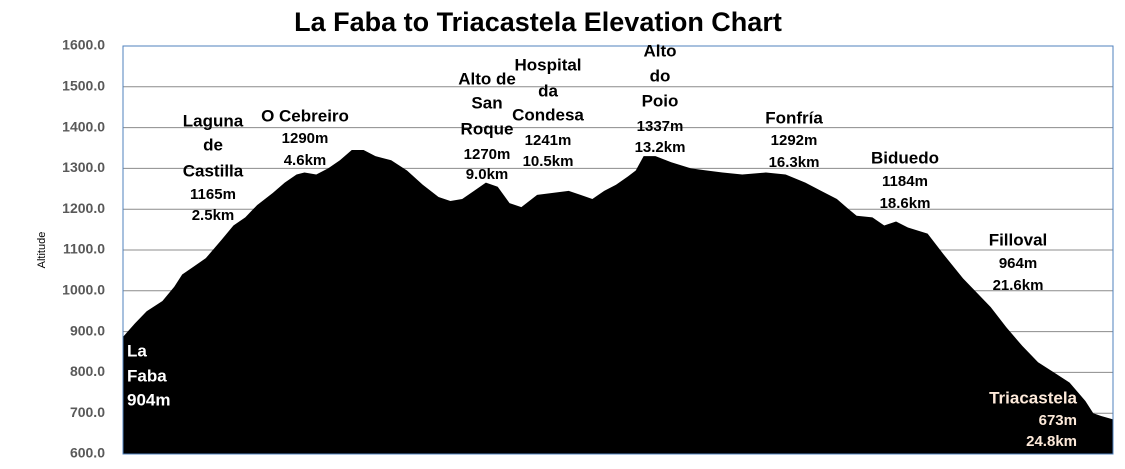 This screenshot has width=1125, height=469. I want to click on annotation-text: 1292m, so click(794, 140).